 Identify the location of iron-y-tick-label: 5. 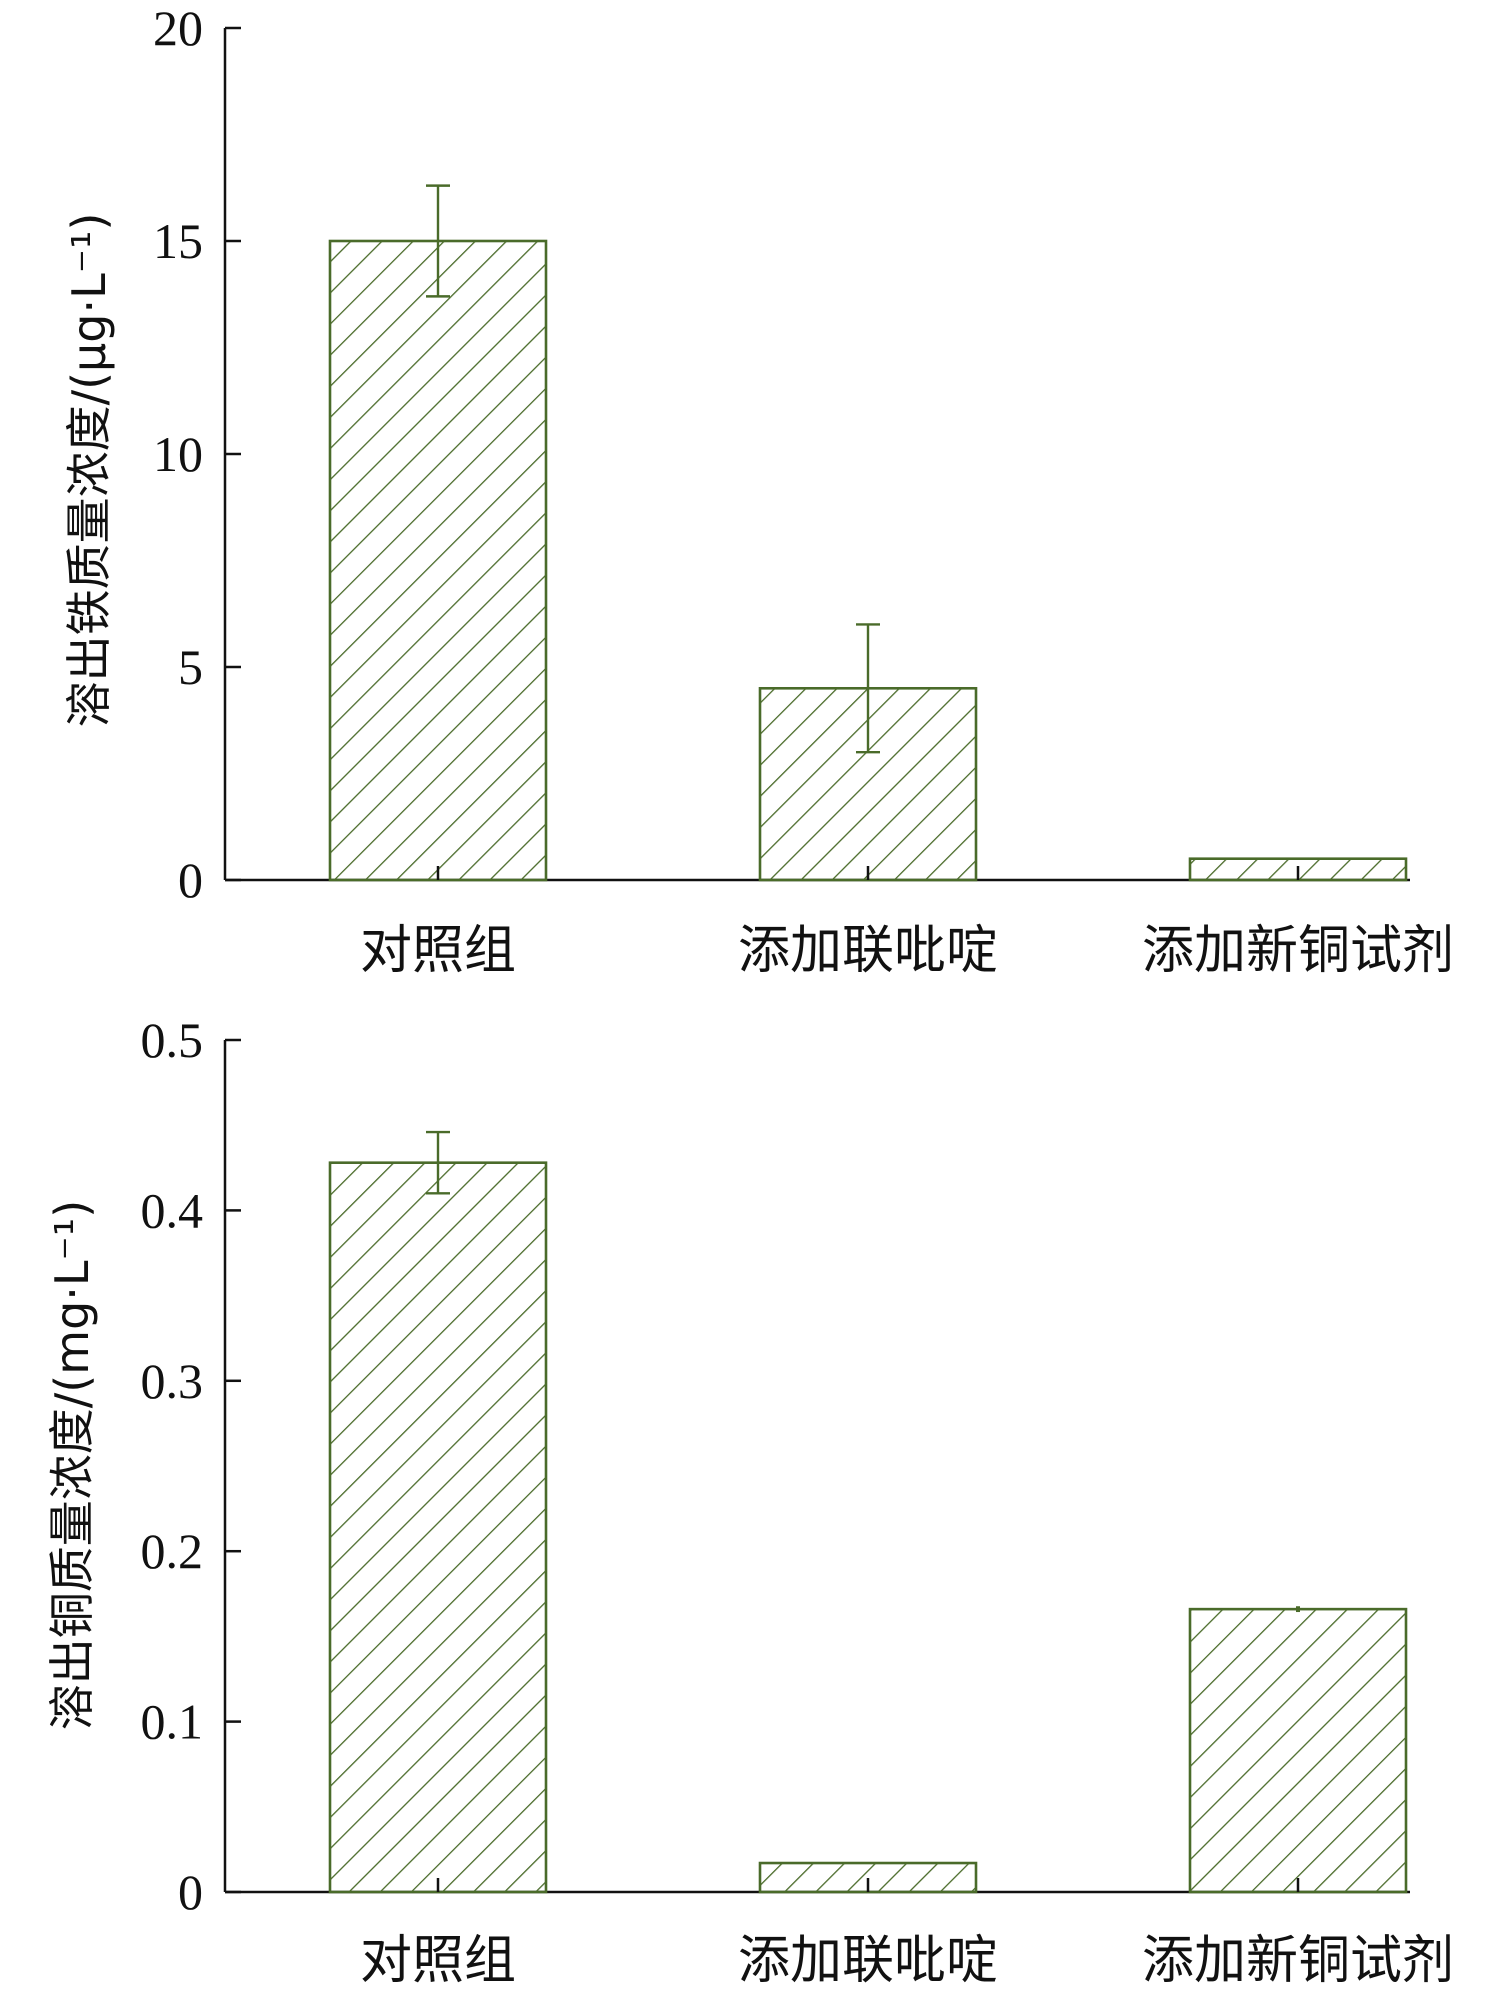
(190, 667).